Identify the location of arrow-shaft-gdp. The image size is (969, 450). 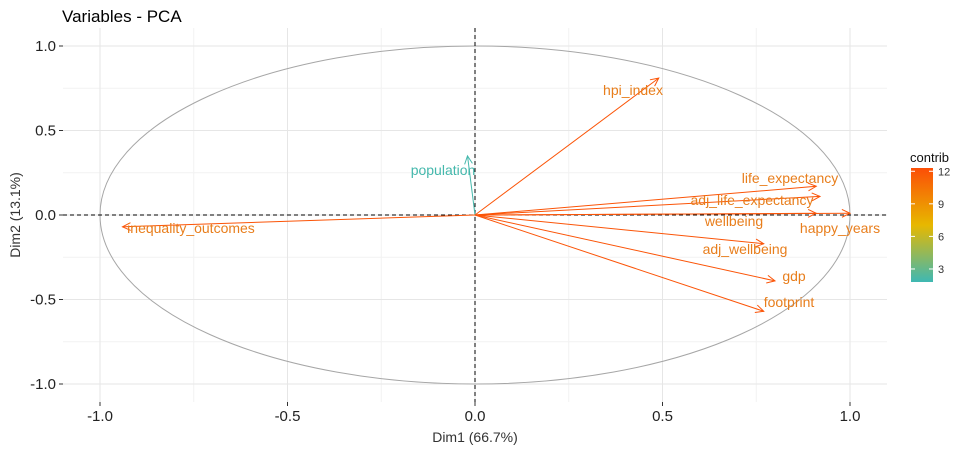
(625, 248).